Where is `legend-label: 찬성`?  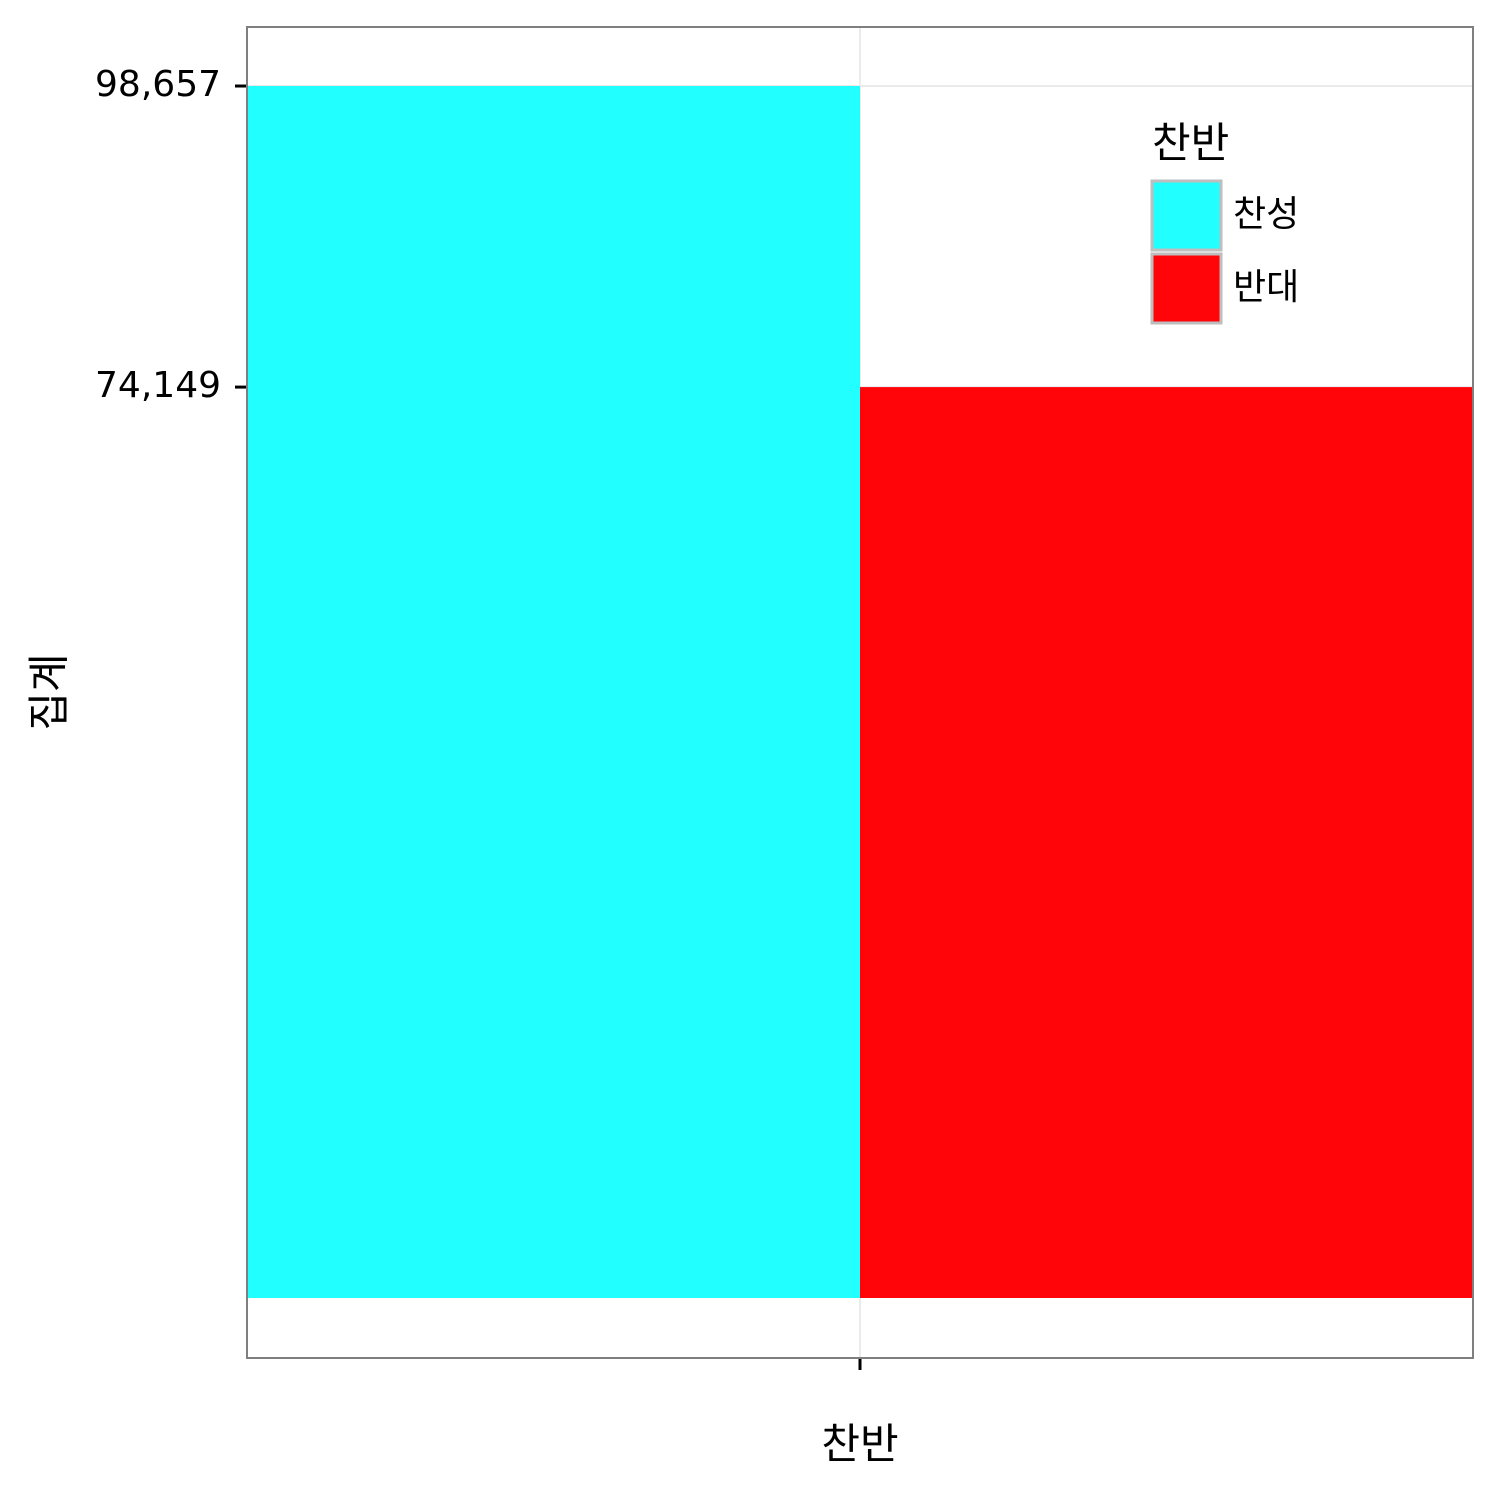 legend-label: 찬성 is located at coordinates (1266, 214).